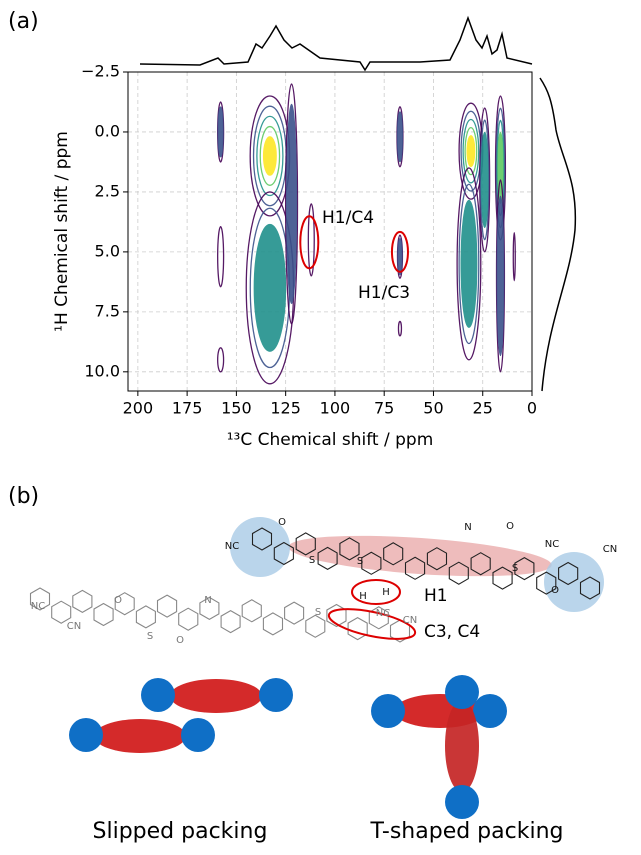 This screenshot has width=641, height=855. What do you see at coordinates (107, 250) in the screenshot?
I see `y-tick-label: 5.0` at bounding box center [107, 250].